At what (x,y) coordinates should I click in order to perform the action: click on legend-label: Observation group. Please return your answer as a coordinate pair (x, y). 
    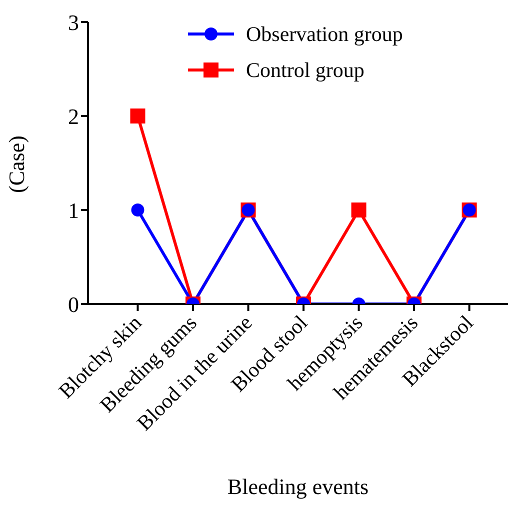
    Looking at the image, I should click on (324, 34).